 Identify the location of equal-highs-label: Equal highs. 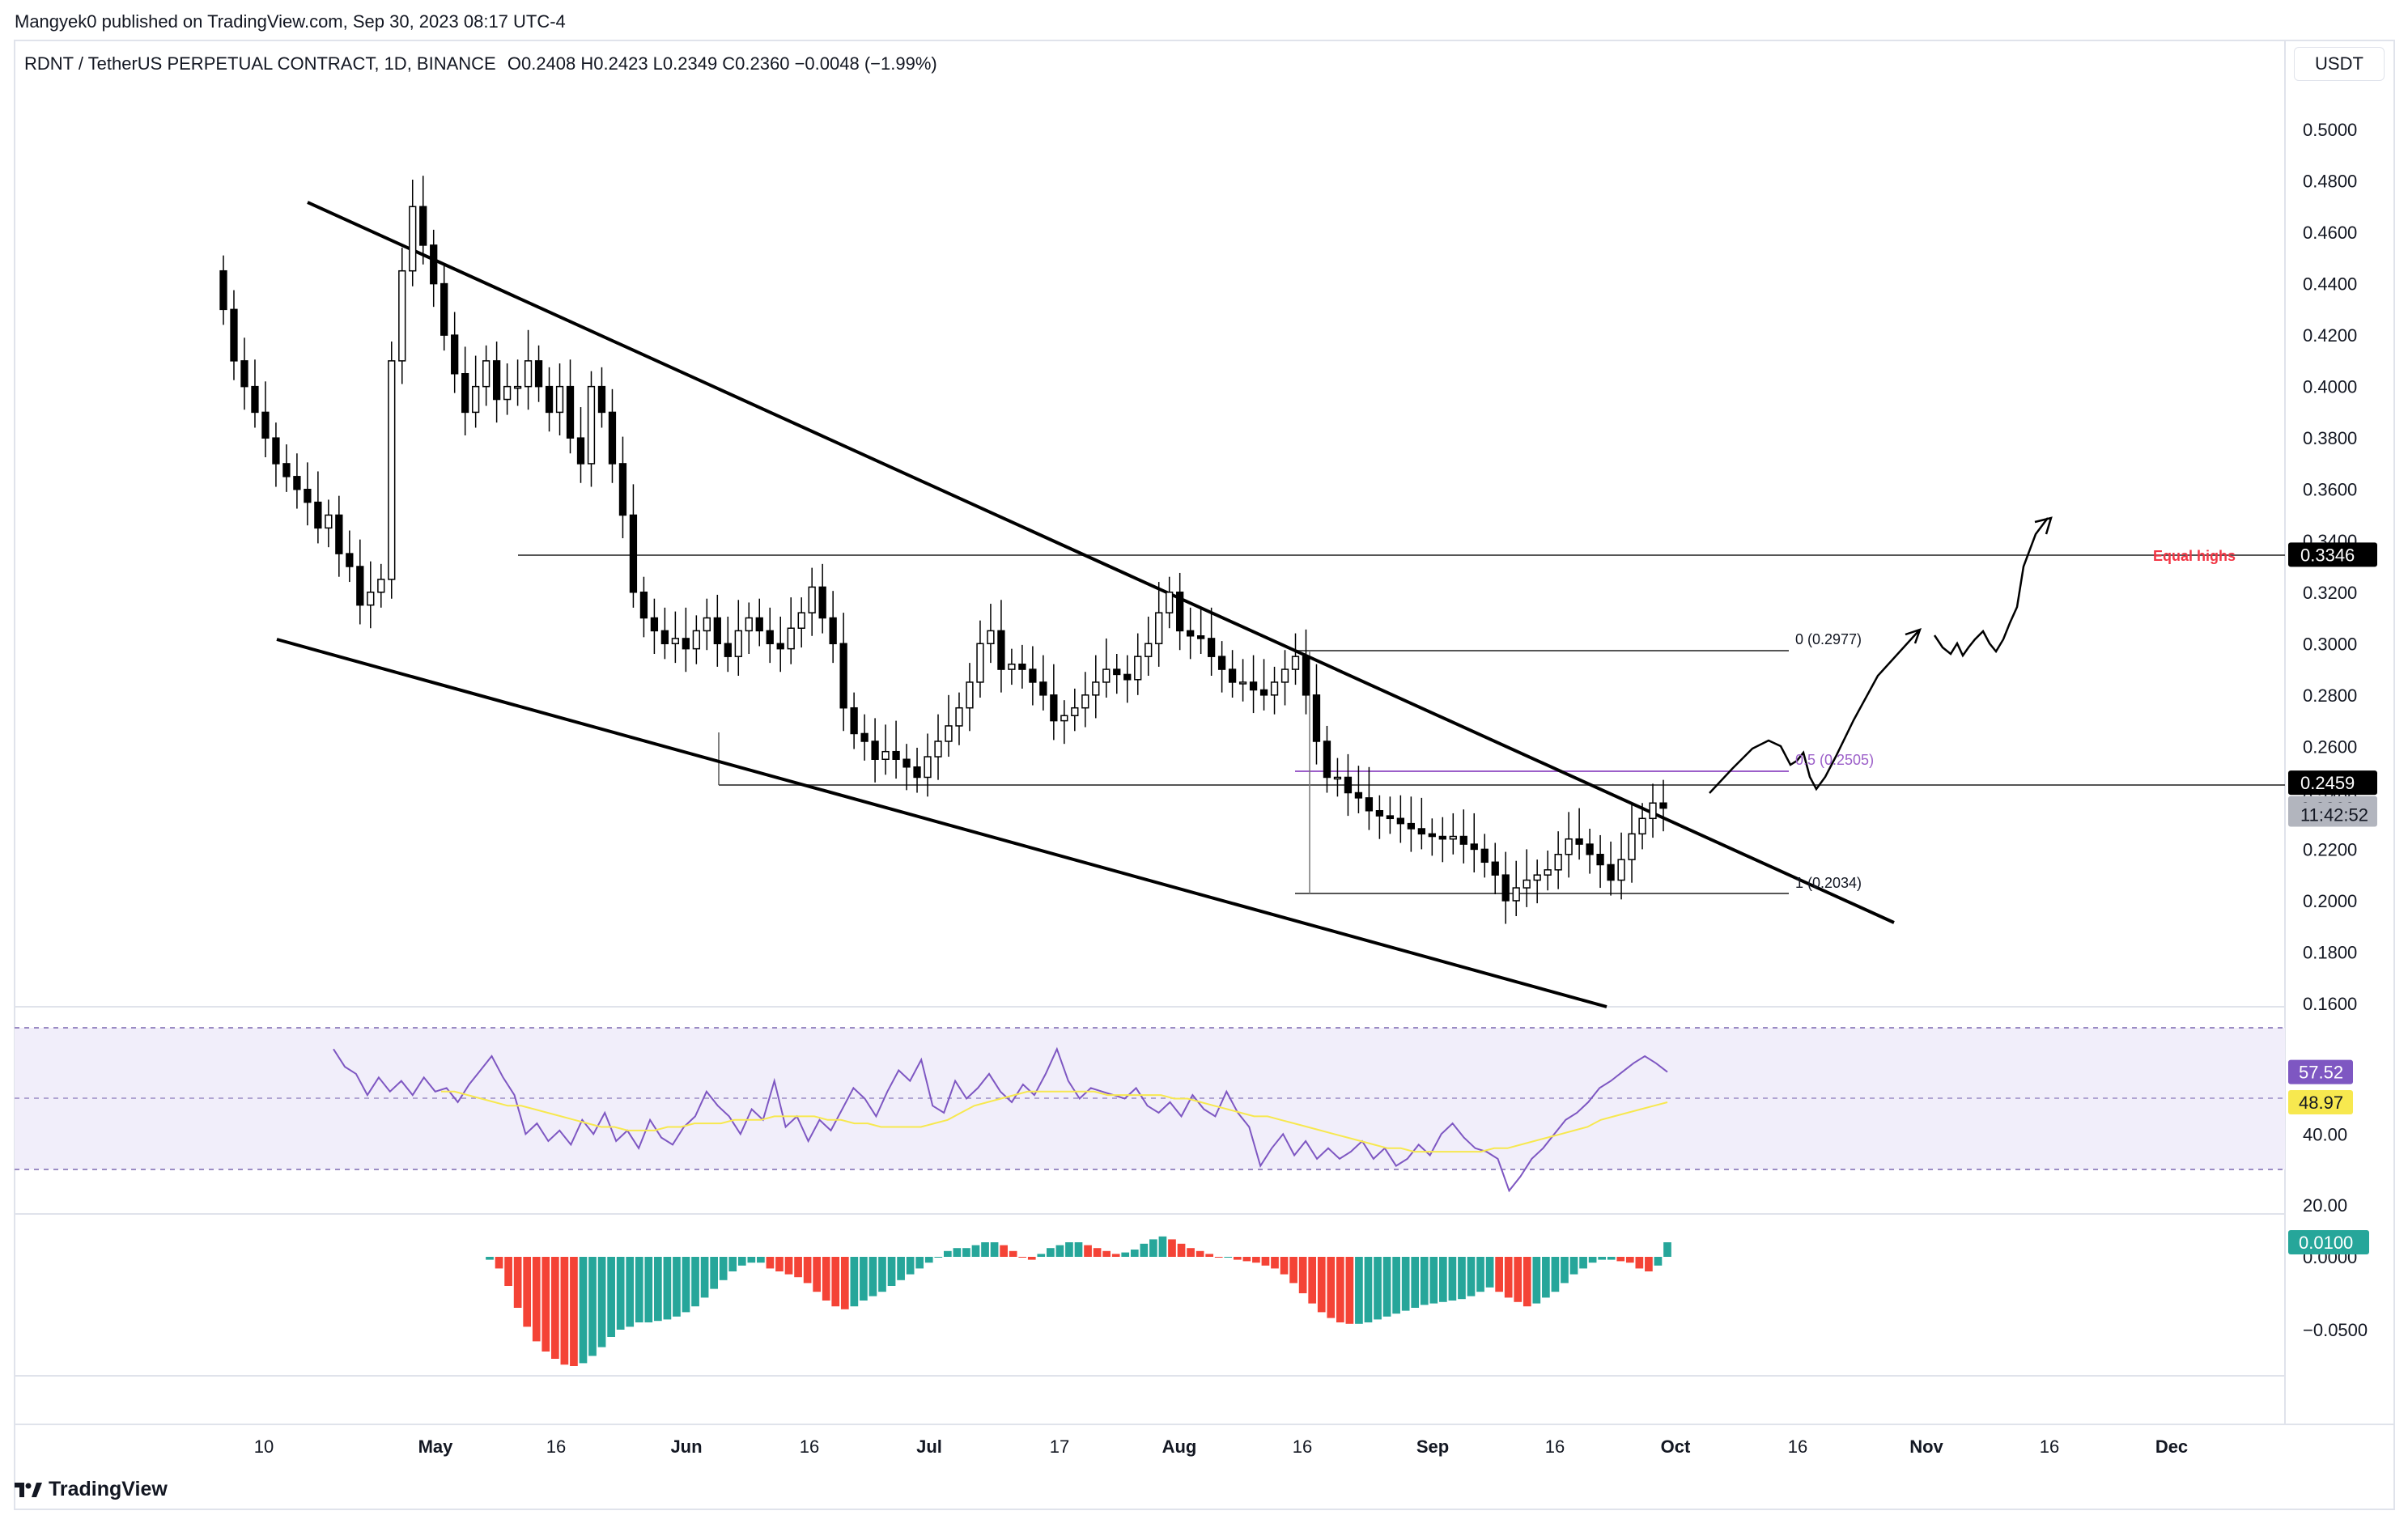
(2194, 556).